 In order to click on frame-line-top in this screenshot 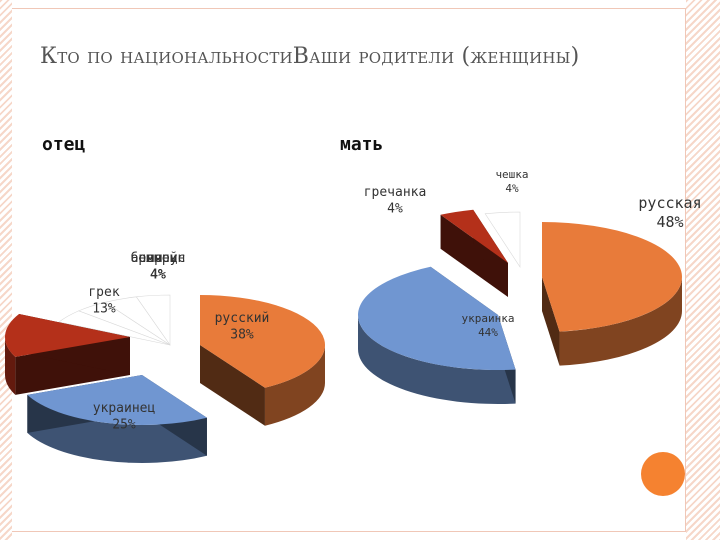, I will do `click(349, 8)`.